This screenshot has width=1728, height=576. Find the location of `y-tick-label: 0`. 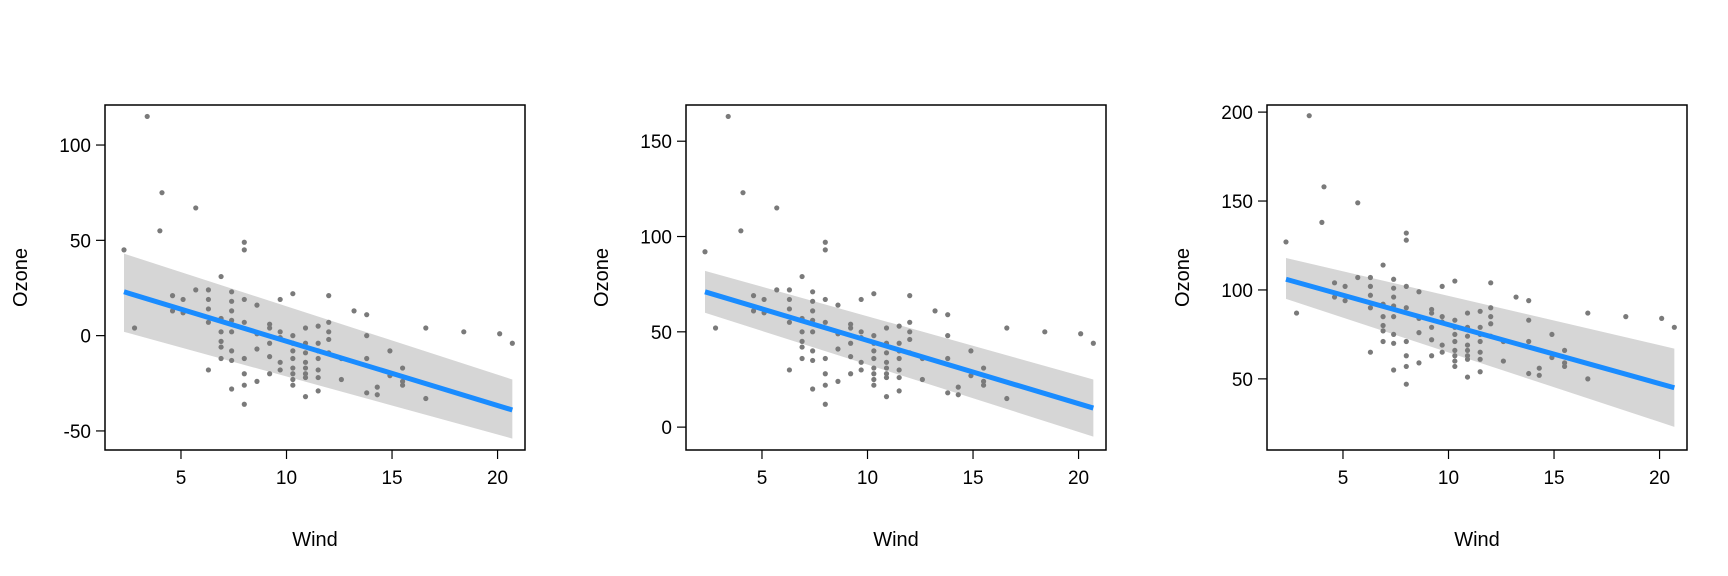

y-tick-label: 0 is located at coordinates (85, 337).